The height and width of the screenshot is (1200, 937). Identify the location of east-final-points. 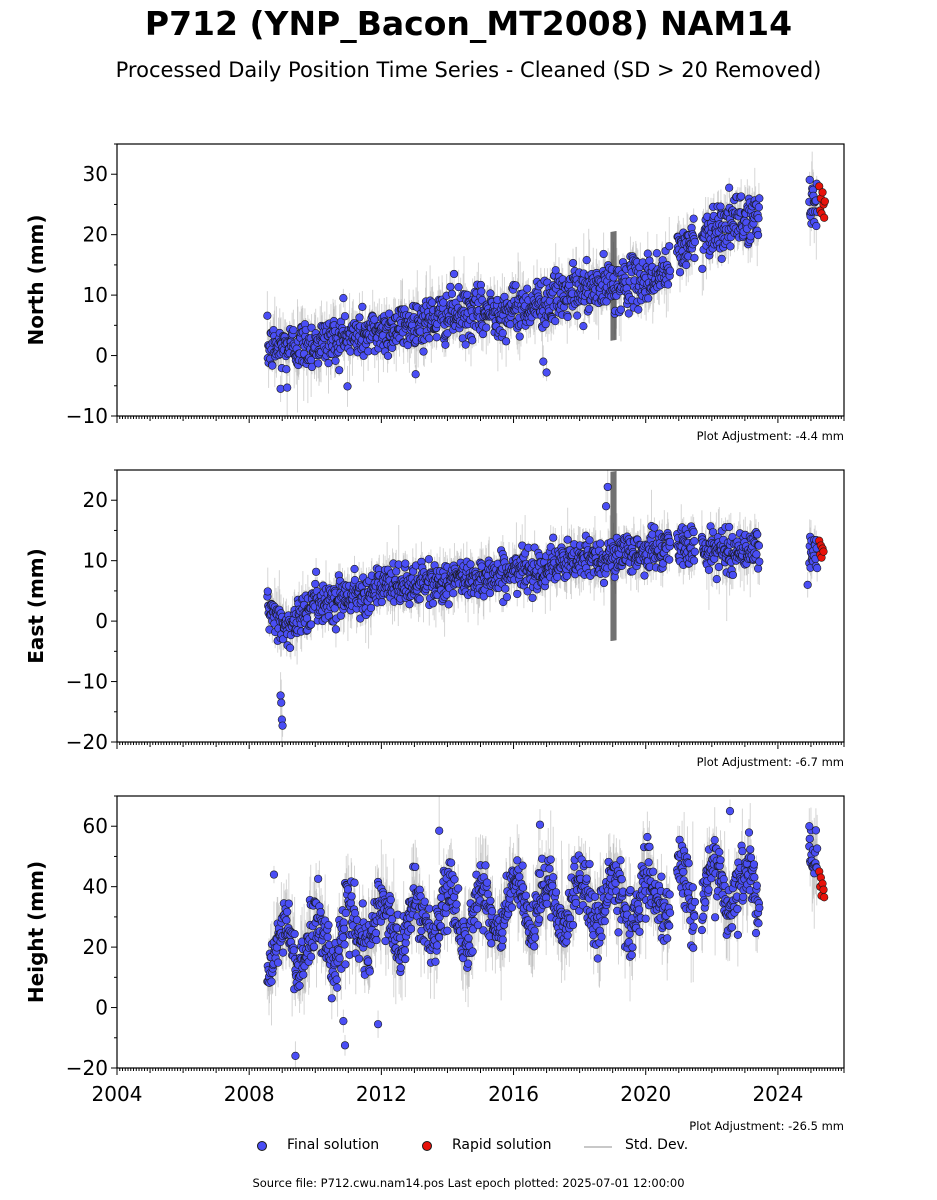
(545, 606).